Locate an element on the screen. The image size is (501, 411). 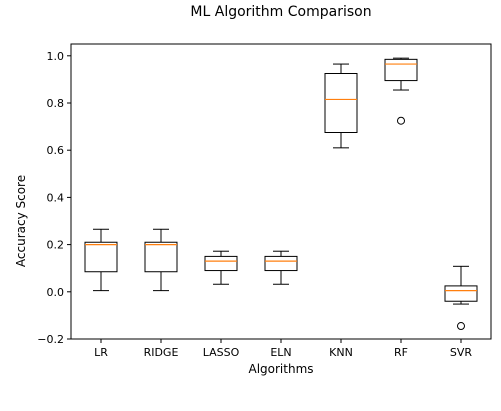
y-axis-label: Accuracy Score is located at coordinates (21, 221).